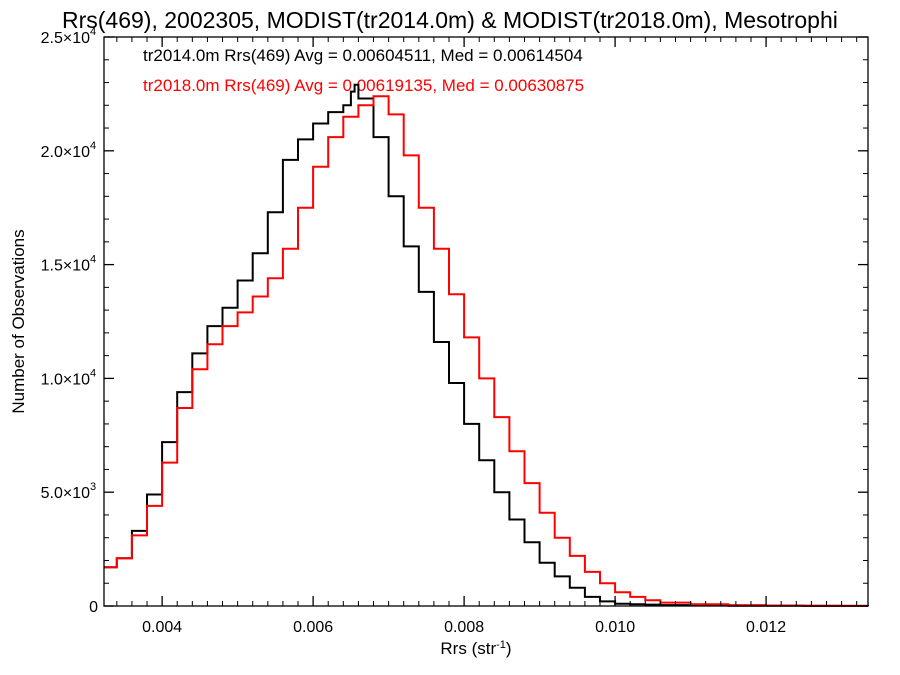 This screenshot has width=900, height=675. I want to click on y-tick-label: 2.0×10, so click(65, 152).